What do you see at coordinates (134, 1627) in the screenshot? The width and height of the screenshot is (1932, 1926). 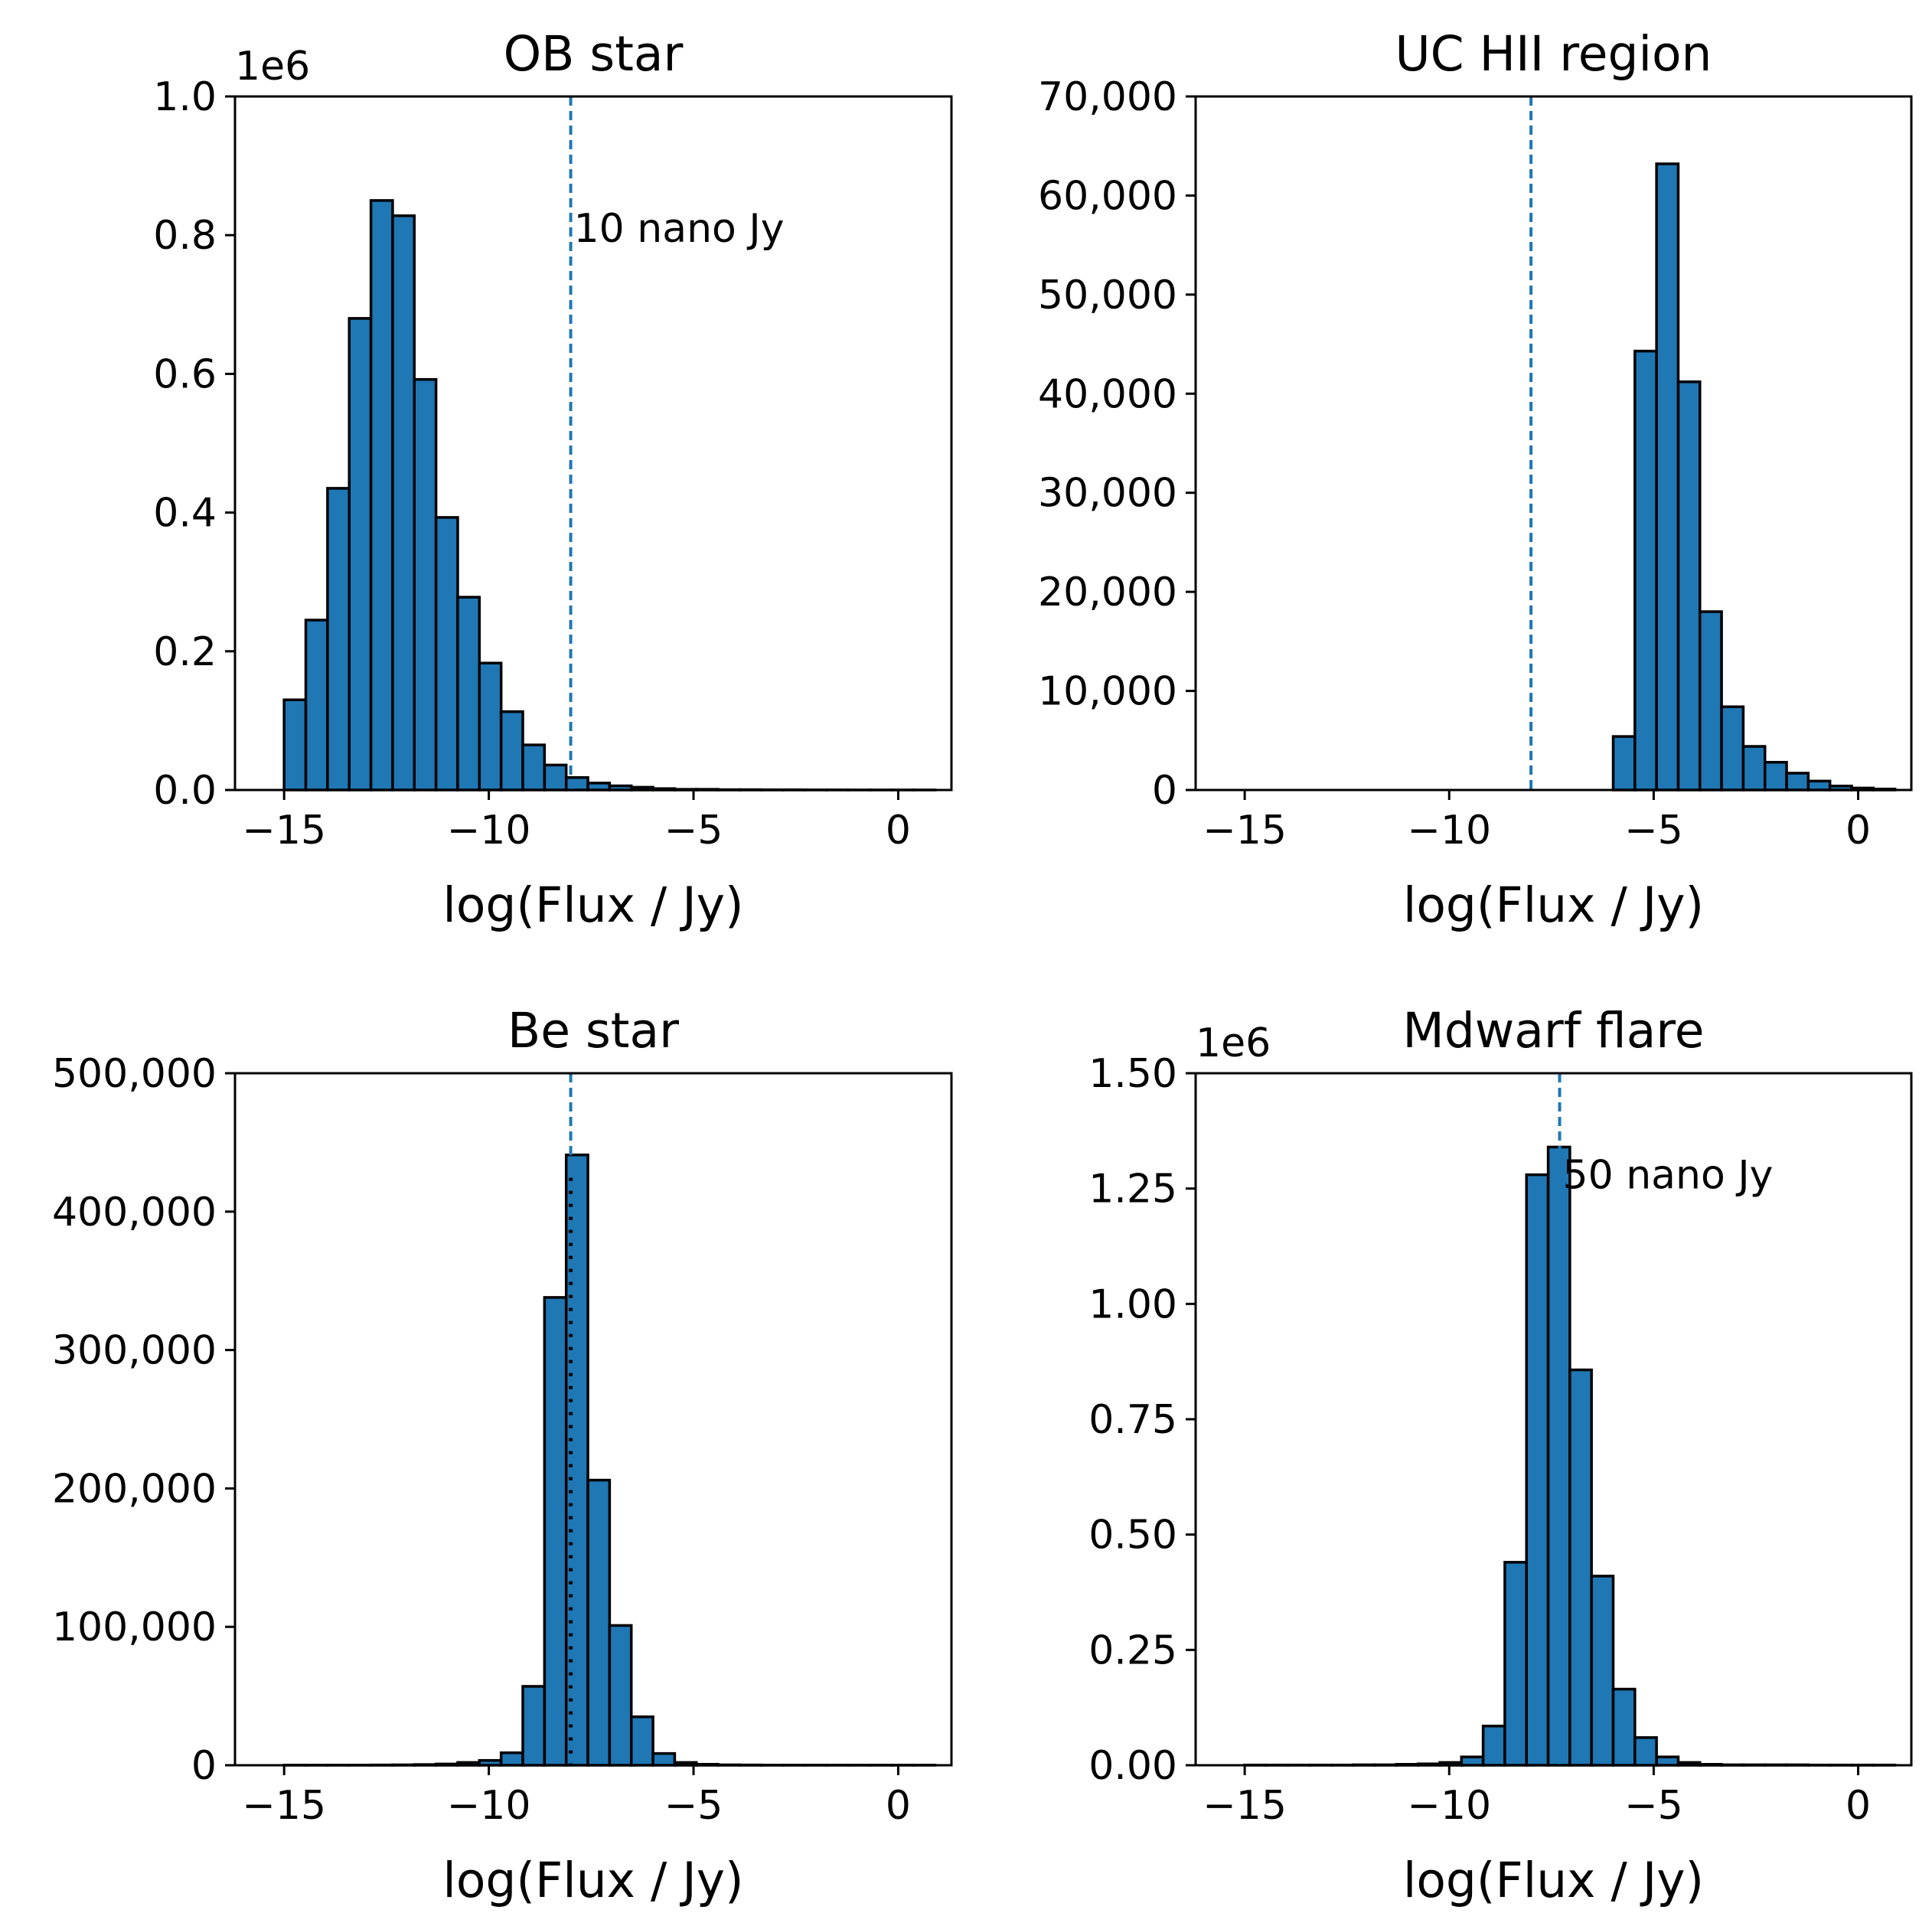 I see `y-tick-label: 100,000` at bounding box center [134, 1627].